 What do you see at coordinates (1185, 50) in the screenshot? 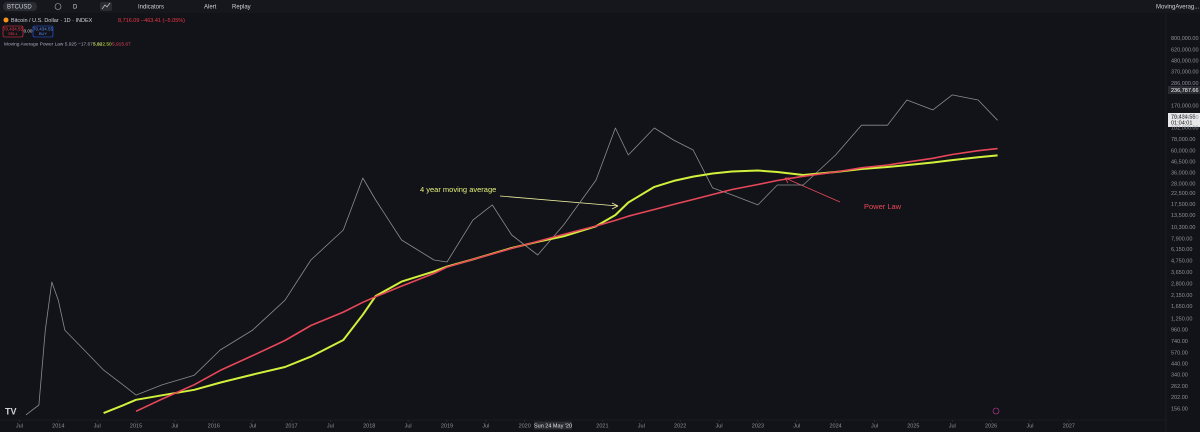
I see `y-tick-label: 620,000.00` at bounding box center [1185, 50].